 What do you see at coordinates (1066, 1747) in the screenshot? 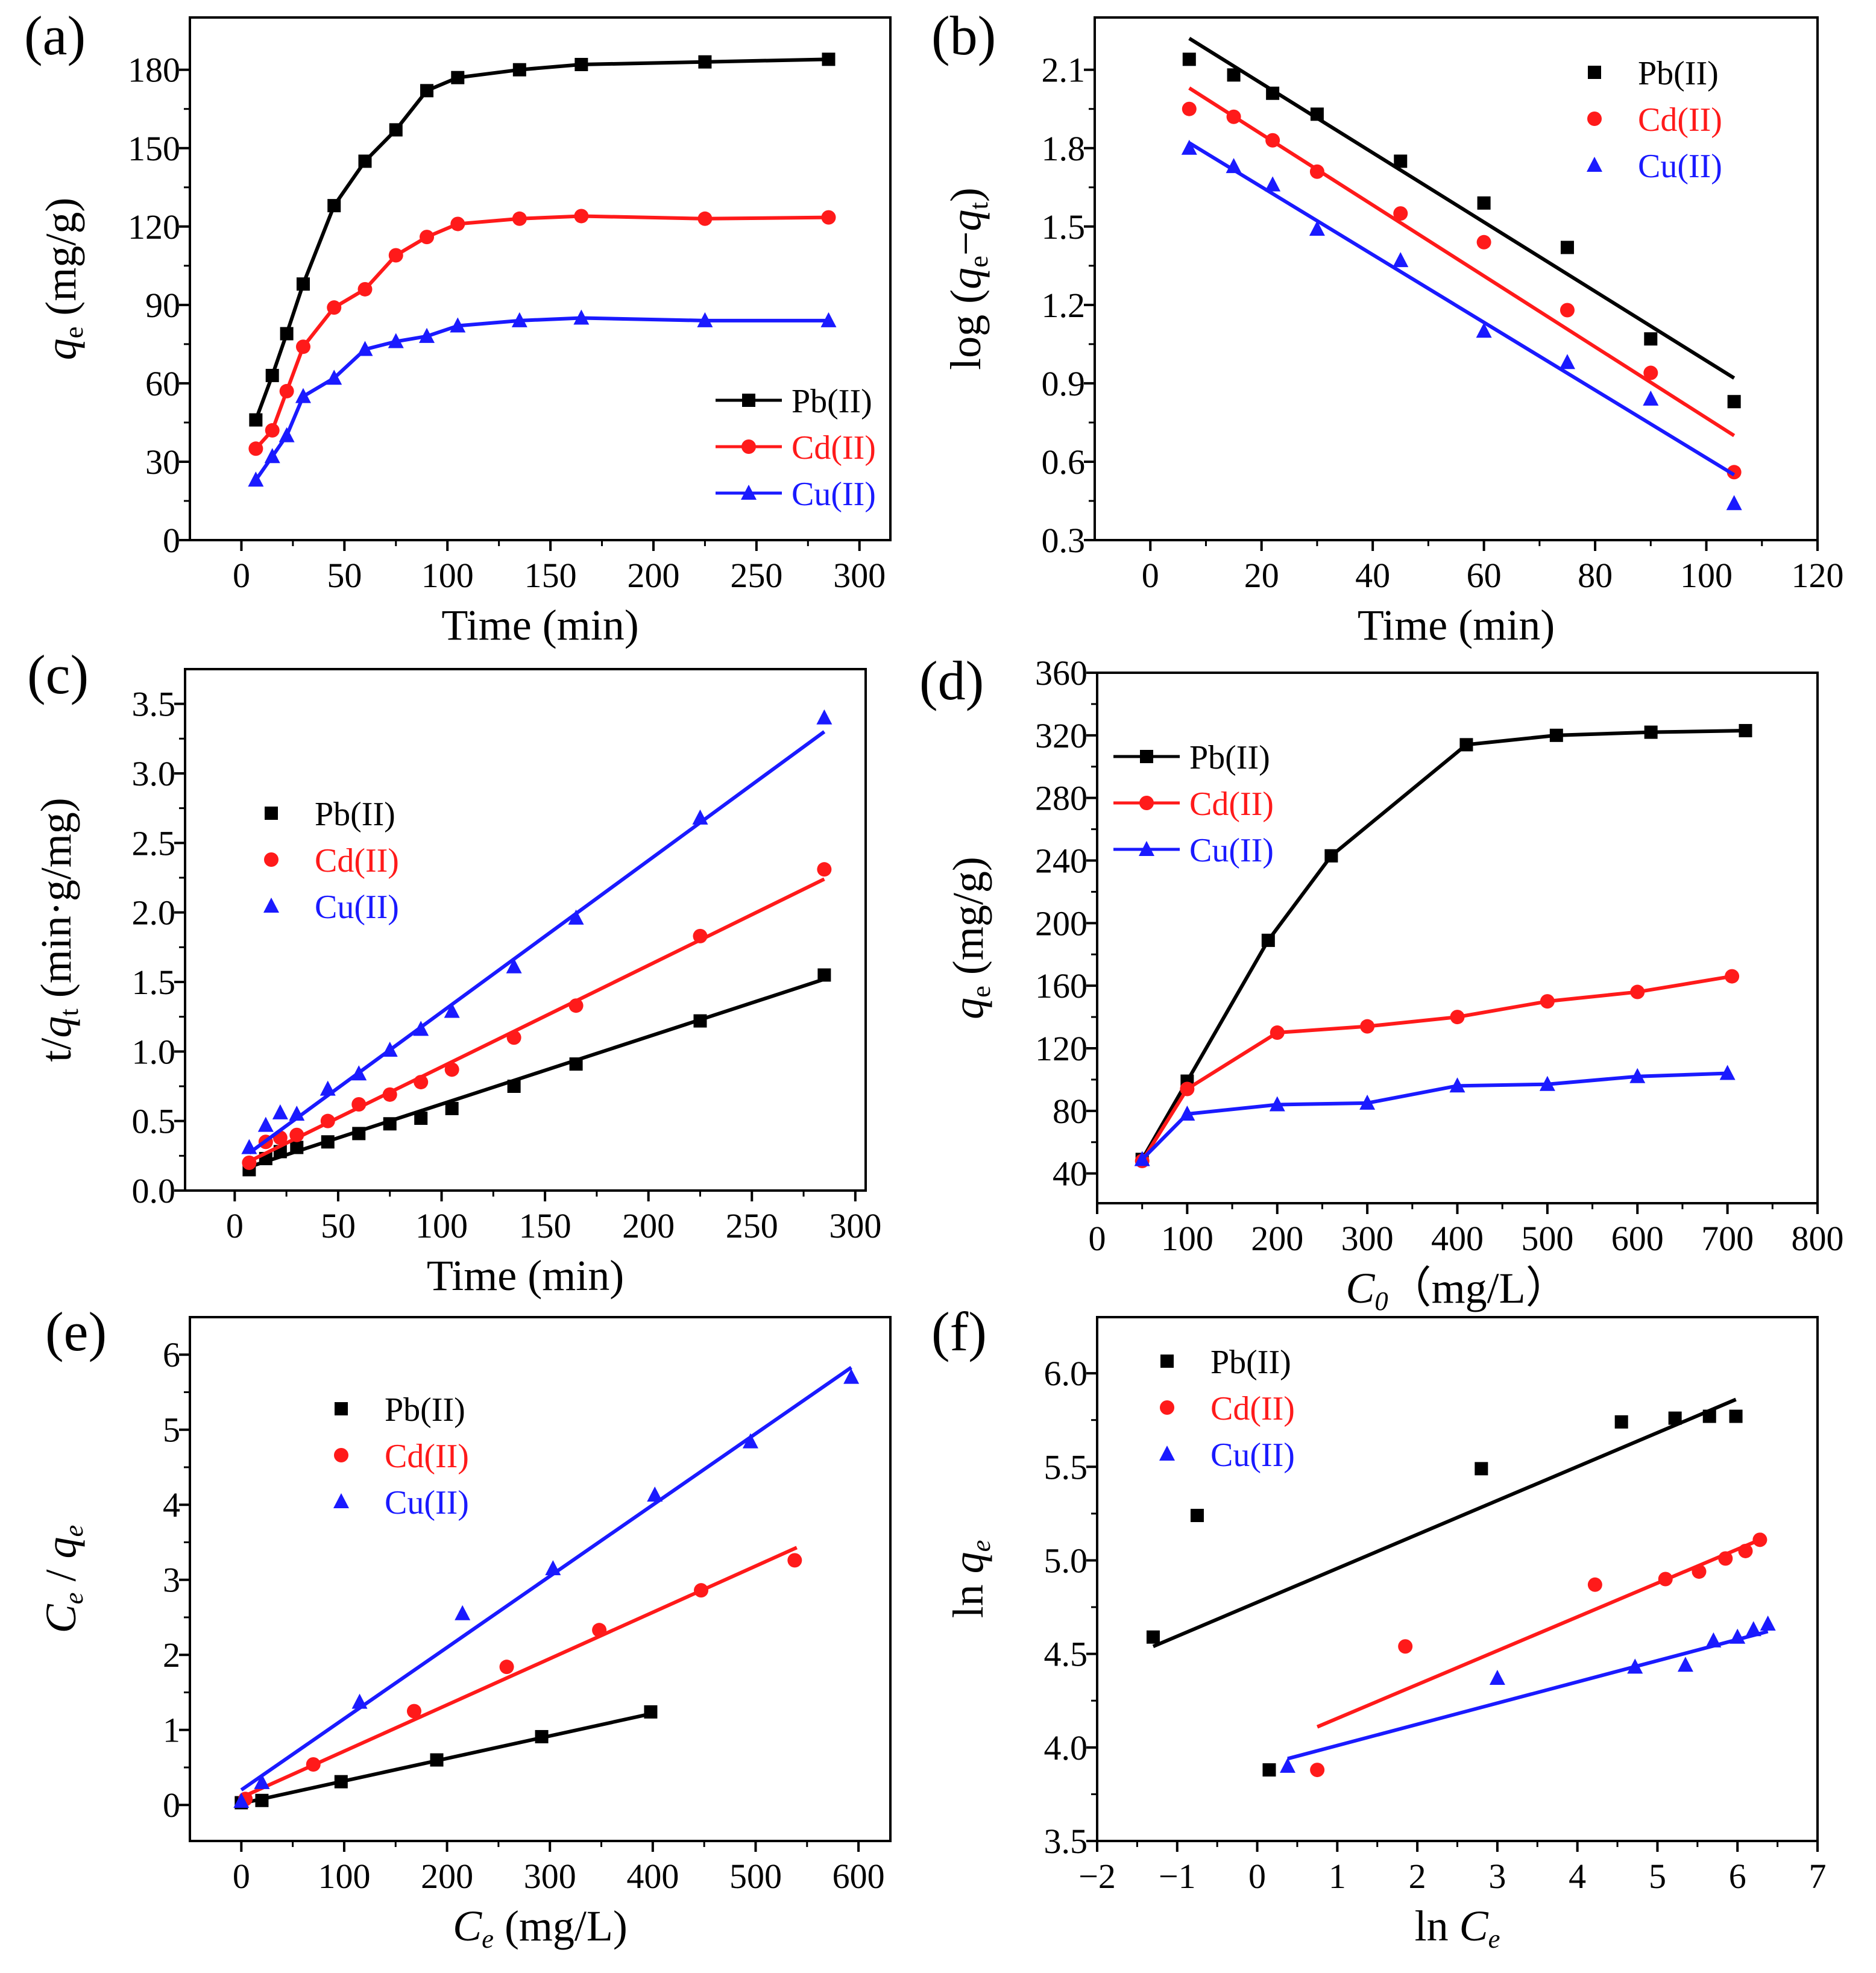
I see `y-tick-label: 4.0` at bounding box center [1066, 1747].